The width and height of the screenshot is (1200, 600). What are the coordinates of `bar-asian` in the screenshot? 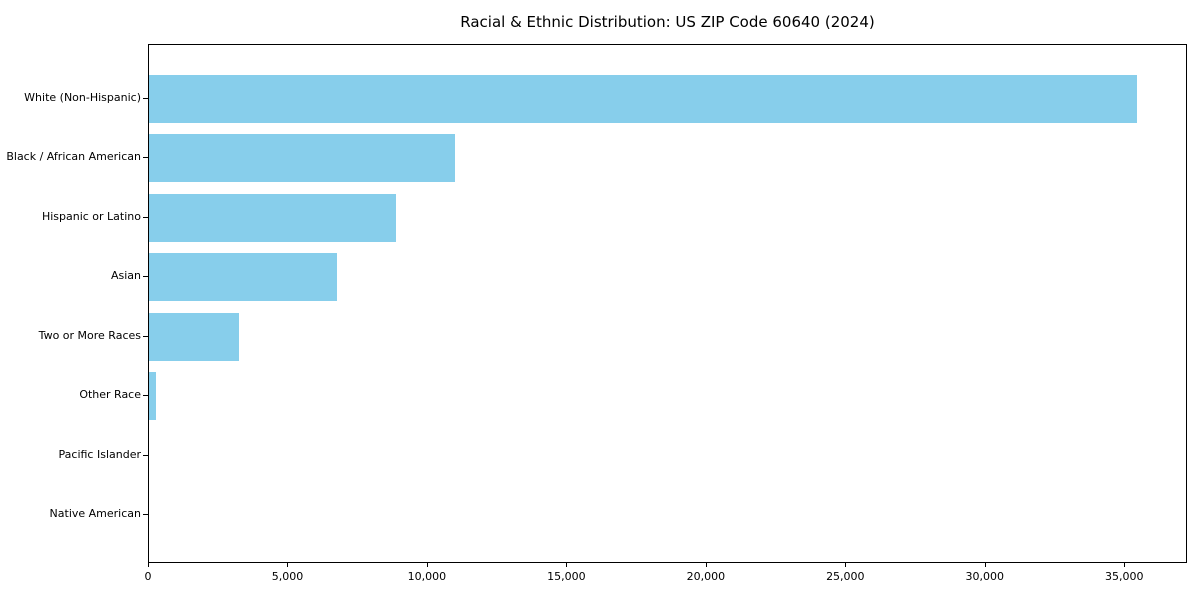 It's located at (243, 277).